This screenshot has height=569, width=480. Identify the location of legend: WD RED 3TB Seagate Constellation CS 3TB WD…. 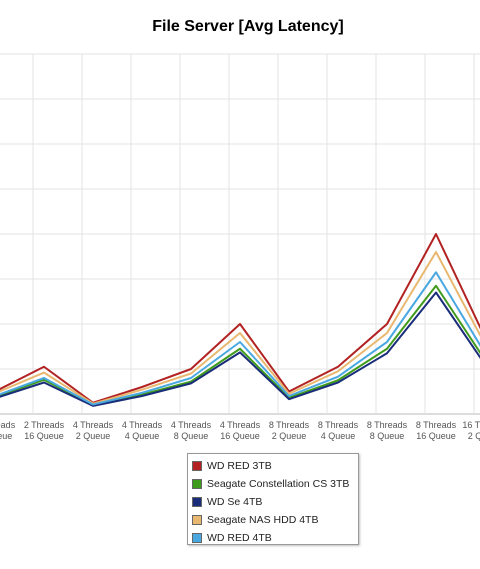
(273, 499).